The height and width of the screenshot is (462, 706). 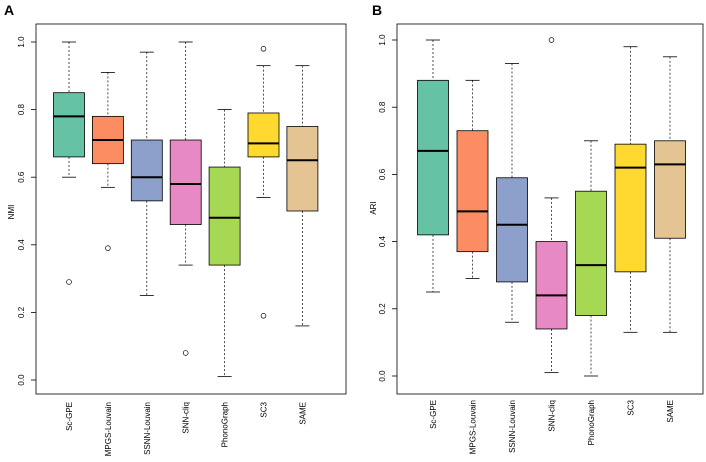 What do you see at coordinates (186, 418) in the screenshot?
I see `category-label-a-3: SNN-cliq` at bounding box center [186, 418].